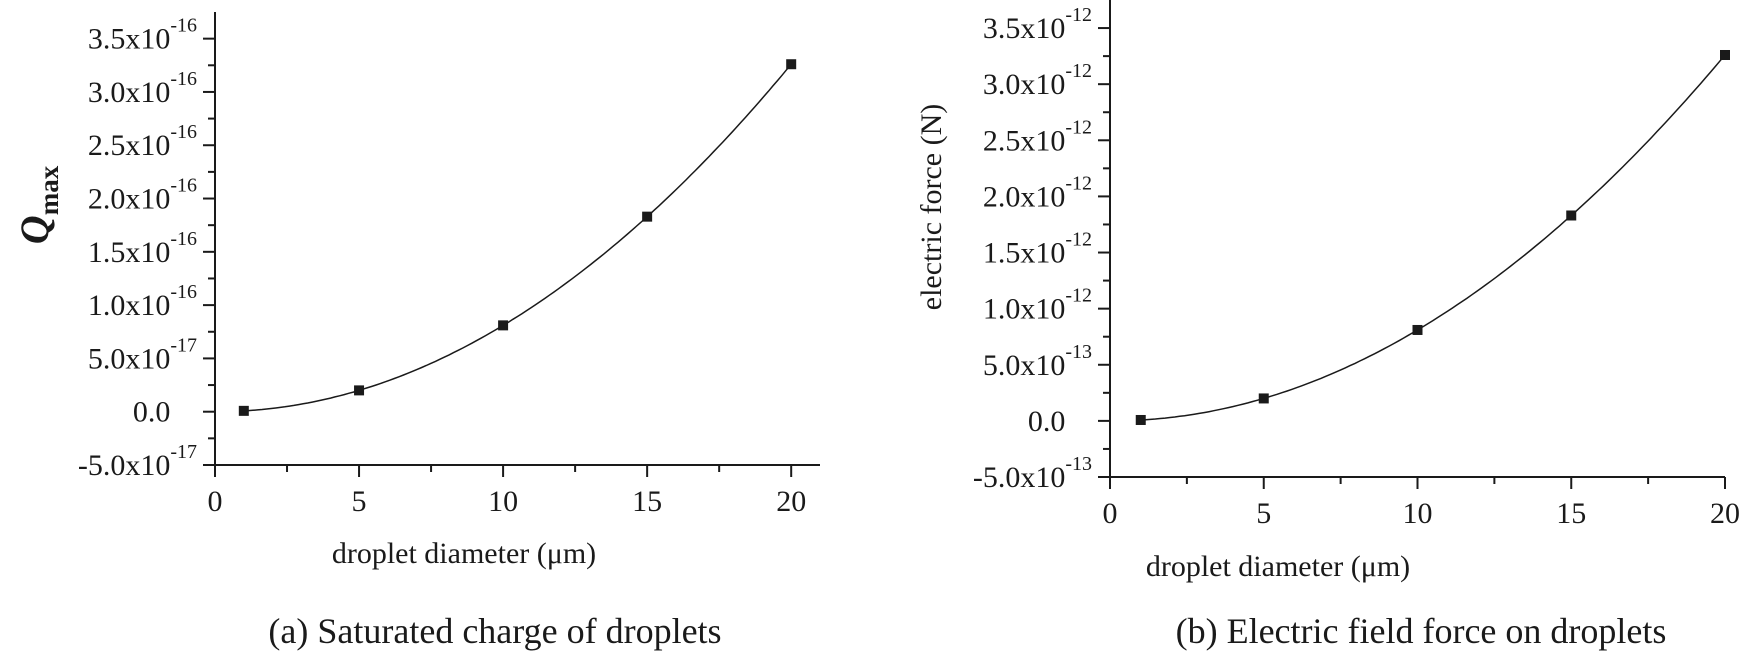  Describe the element at coordinates (1418, 513) in the screenshot. I see `panel-b-x-tick-label: 10` at that location.